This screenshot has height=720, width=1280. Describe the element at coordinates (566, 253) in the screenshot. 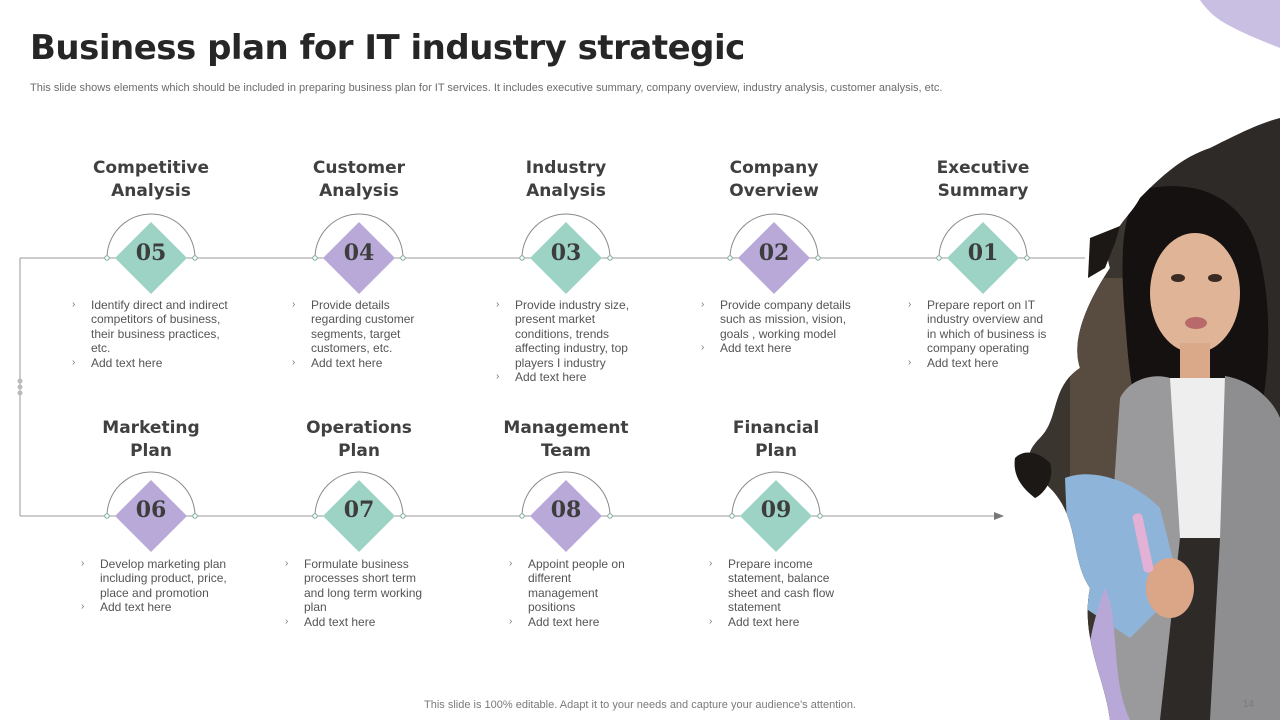

I see `step-number-03: 03` at that location.